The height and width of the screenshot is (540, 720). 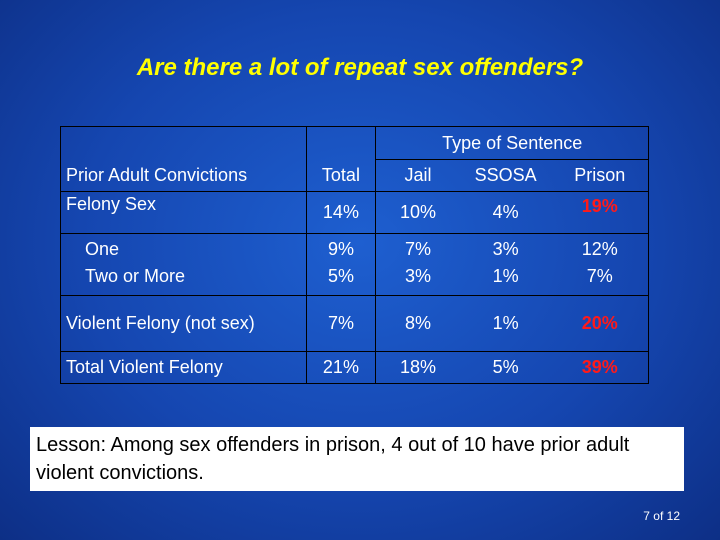 What do you see at coordinates (354, 143) in the screenshot?
I see `table-group-header-row: Type of Sentence` at bounding box center [354, 143].